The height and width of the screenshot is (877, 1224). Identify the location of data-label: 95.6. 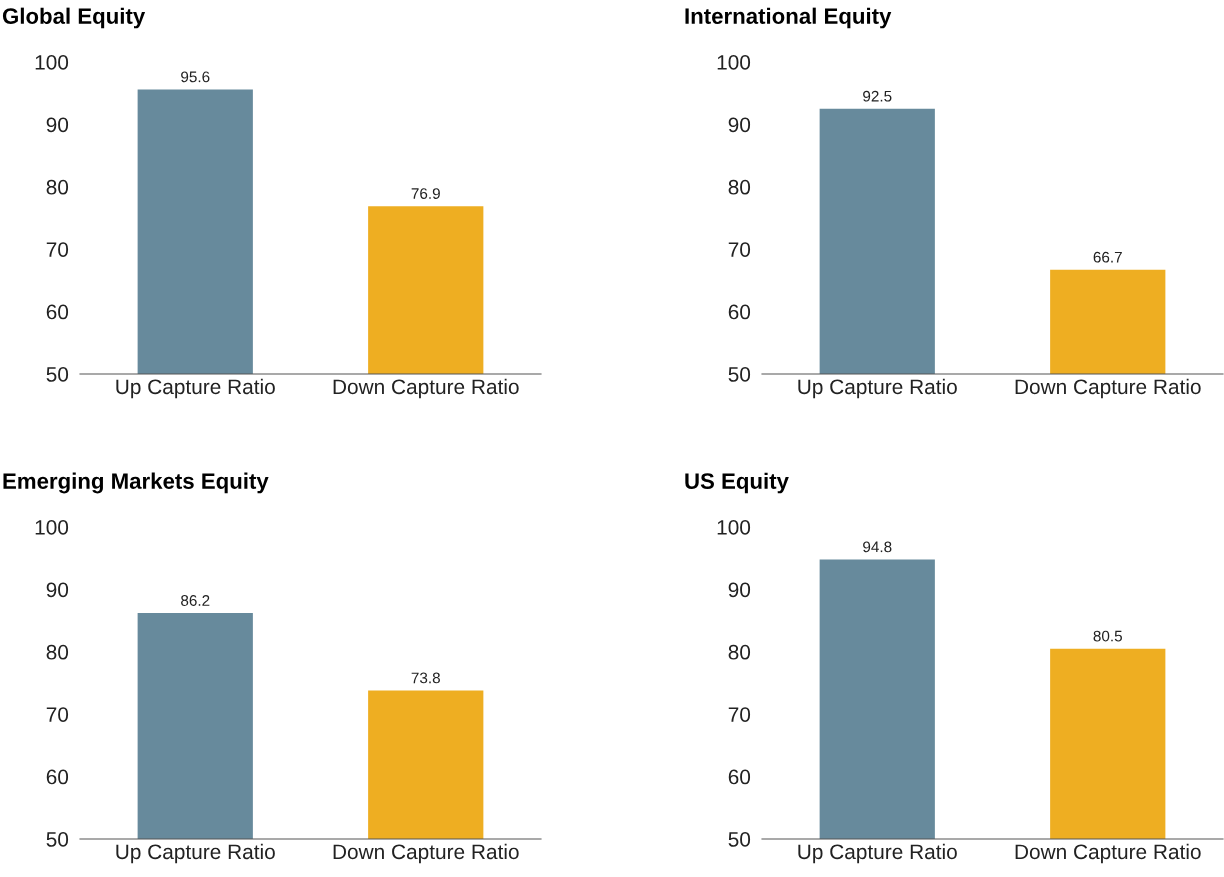
(195, 77).